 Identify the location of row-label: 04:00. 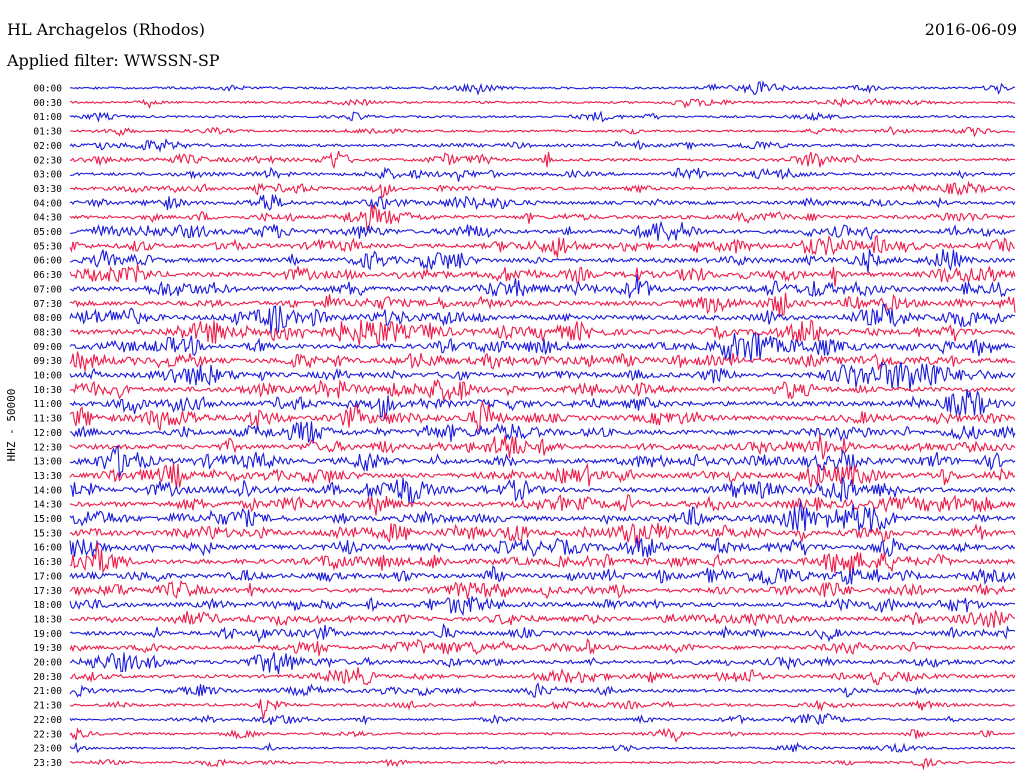
(47, 203).